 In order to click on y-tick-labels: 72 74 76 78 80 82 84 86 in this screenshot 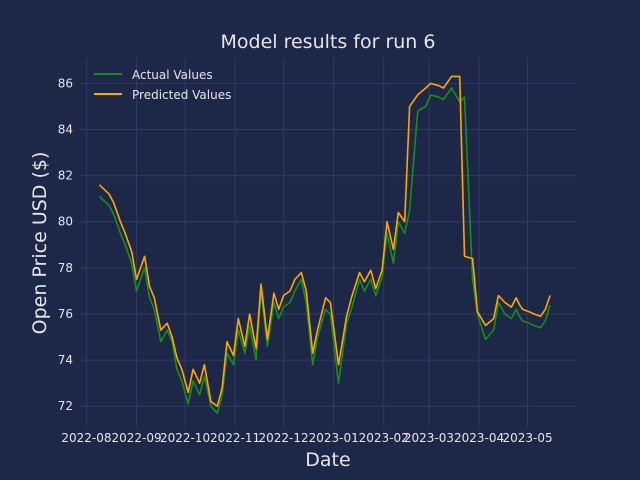, I will do `click(65, 244)`.